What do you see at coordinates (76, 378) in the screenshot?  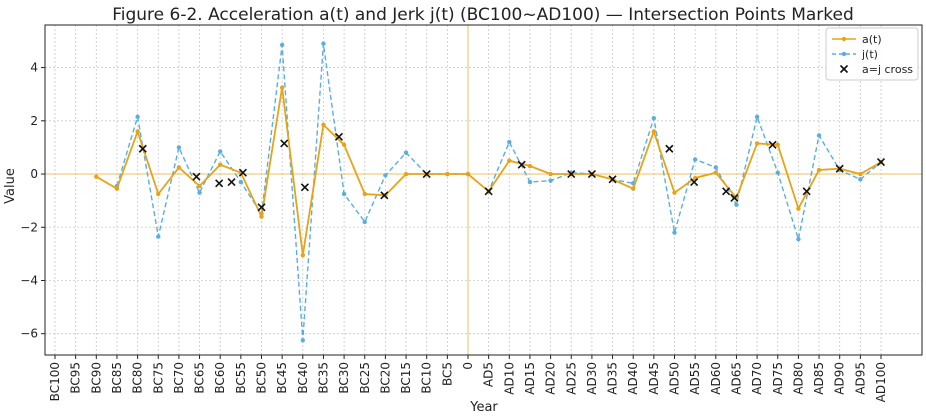 I see `x-tick-label: BC95` at bounding box center [76, 378].